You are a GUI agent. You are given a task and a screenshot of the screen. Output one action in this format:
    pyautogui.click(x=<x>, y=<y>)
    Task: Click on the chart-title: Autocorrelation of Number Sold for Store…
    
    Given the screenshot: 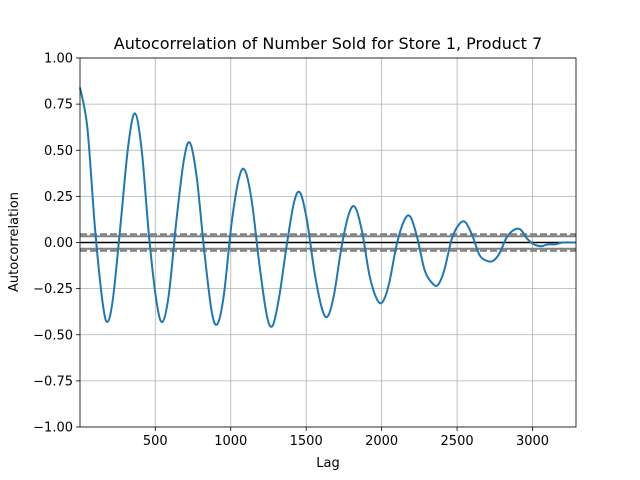 What is the action you would take?
    pyautogui.click(x=328, y=43)
    